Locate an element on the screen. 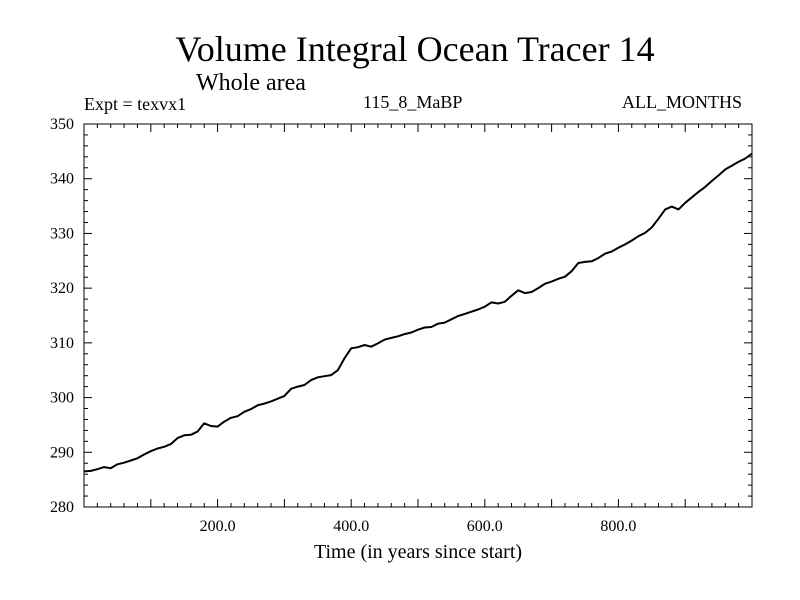  x-axis-label: Time (in years since start) is located at coordinates (418, 552).